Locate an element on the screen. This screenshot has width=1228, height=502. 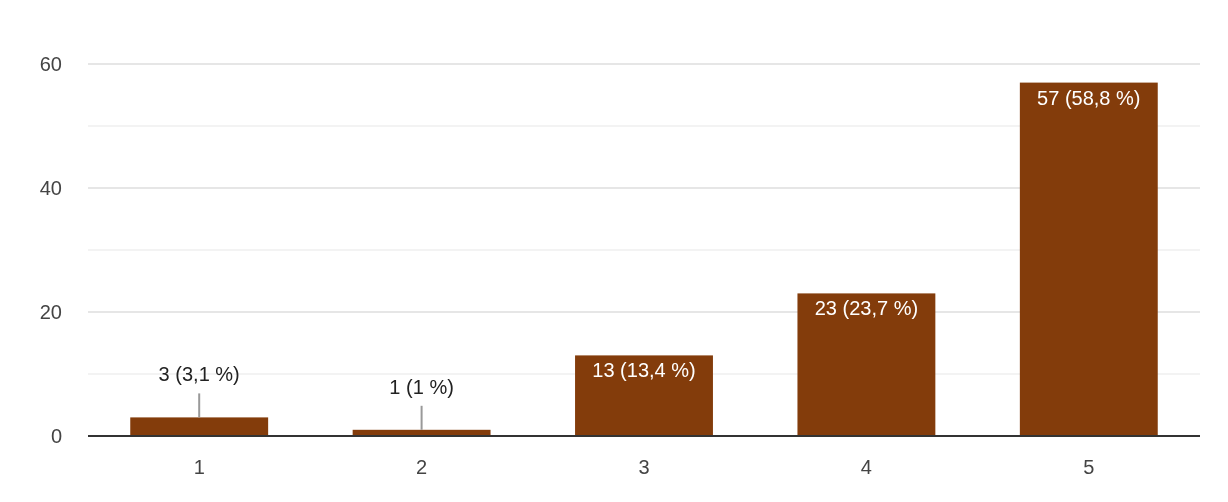
x-tick-label: 4 is located at coordinates (866, 467).